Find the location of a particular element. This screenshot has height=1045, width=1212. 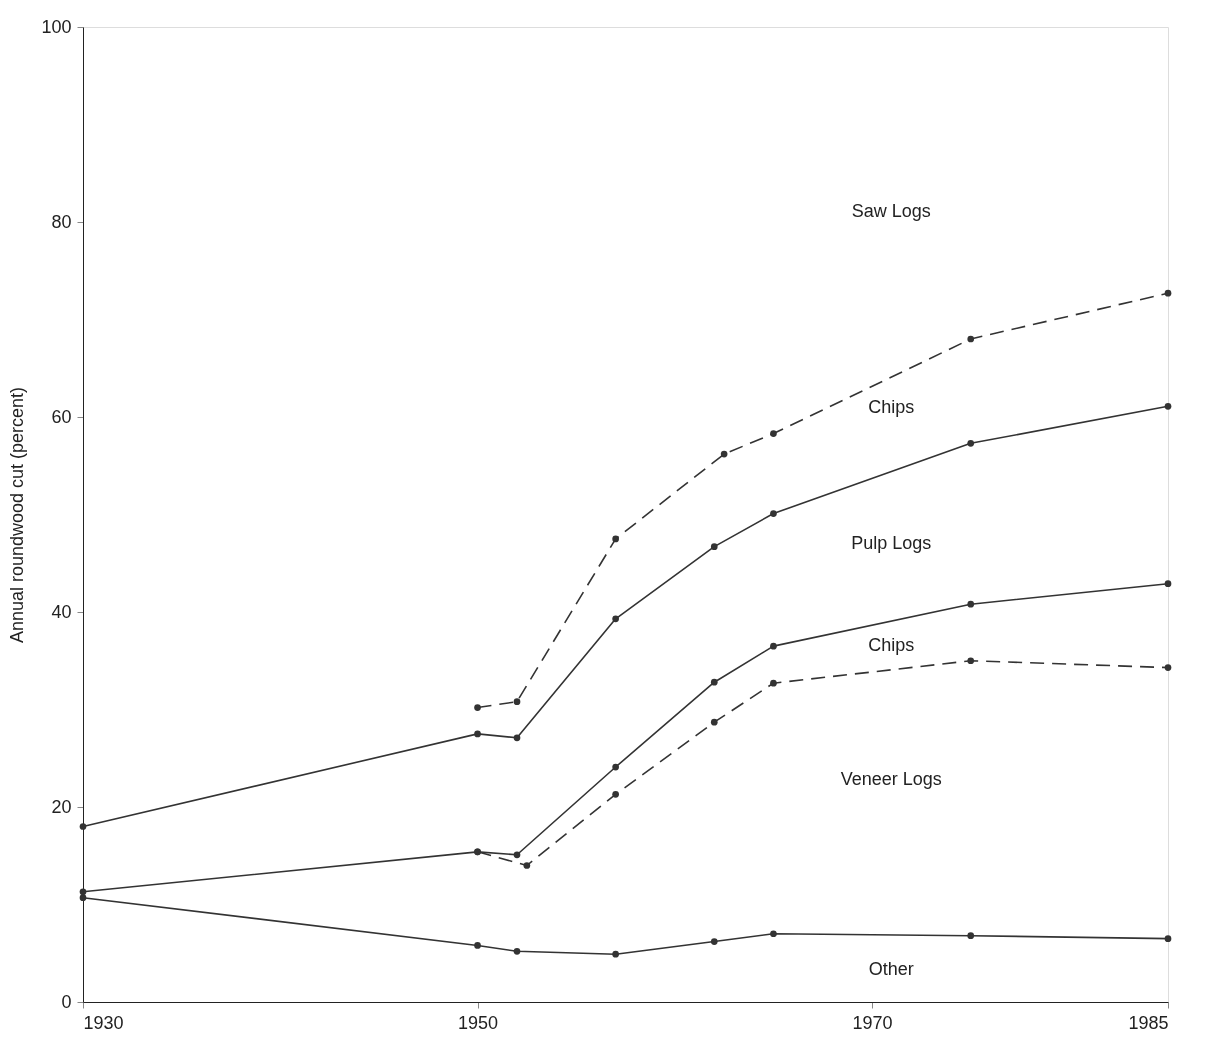

y-tick-label: 0 is located at coordinates (66, 1001).